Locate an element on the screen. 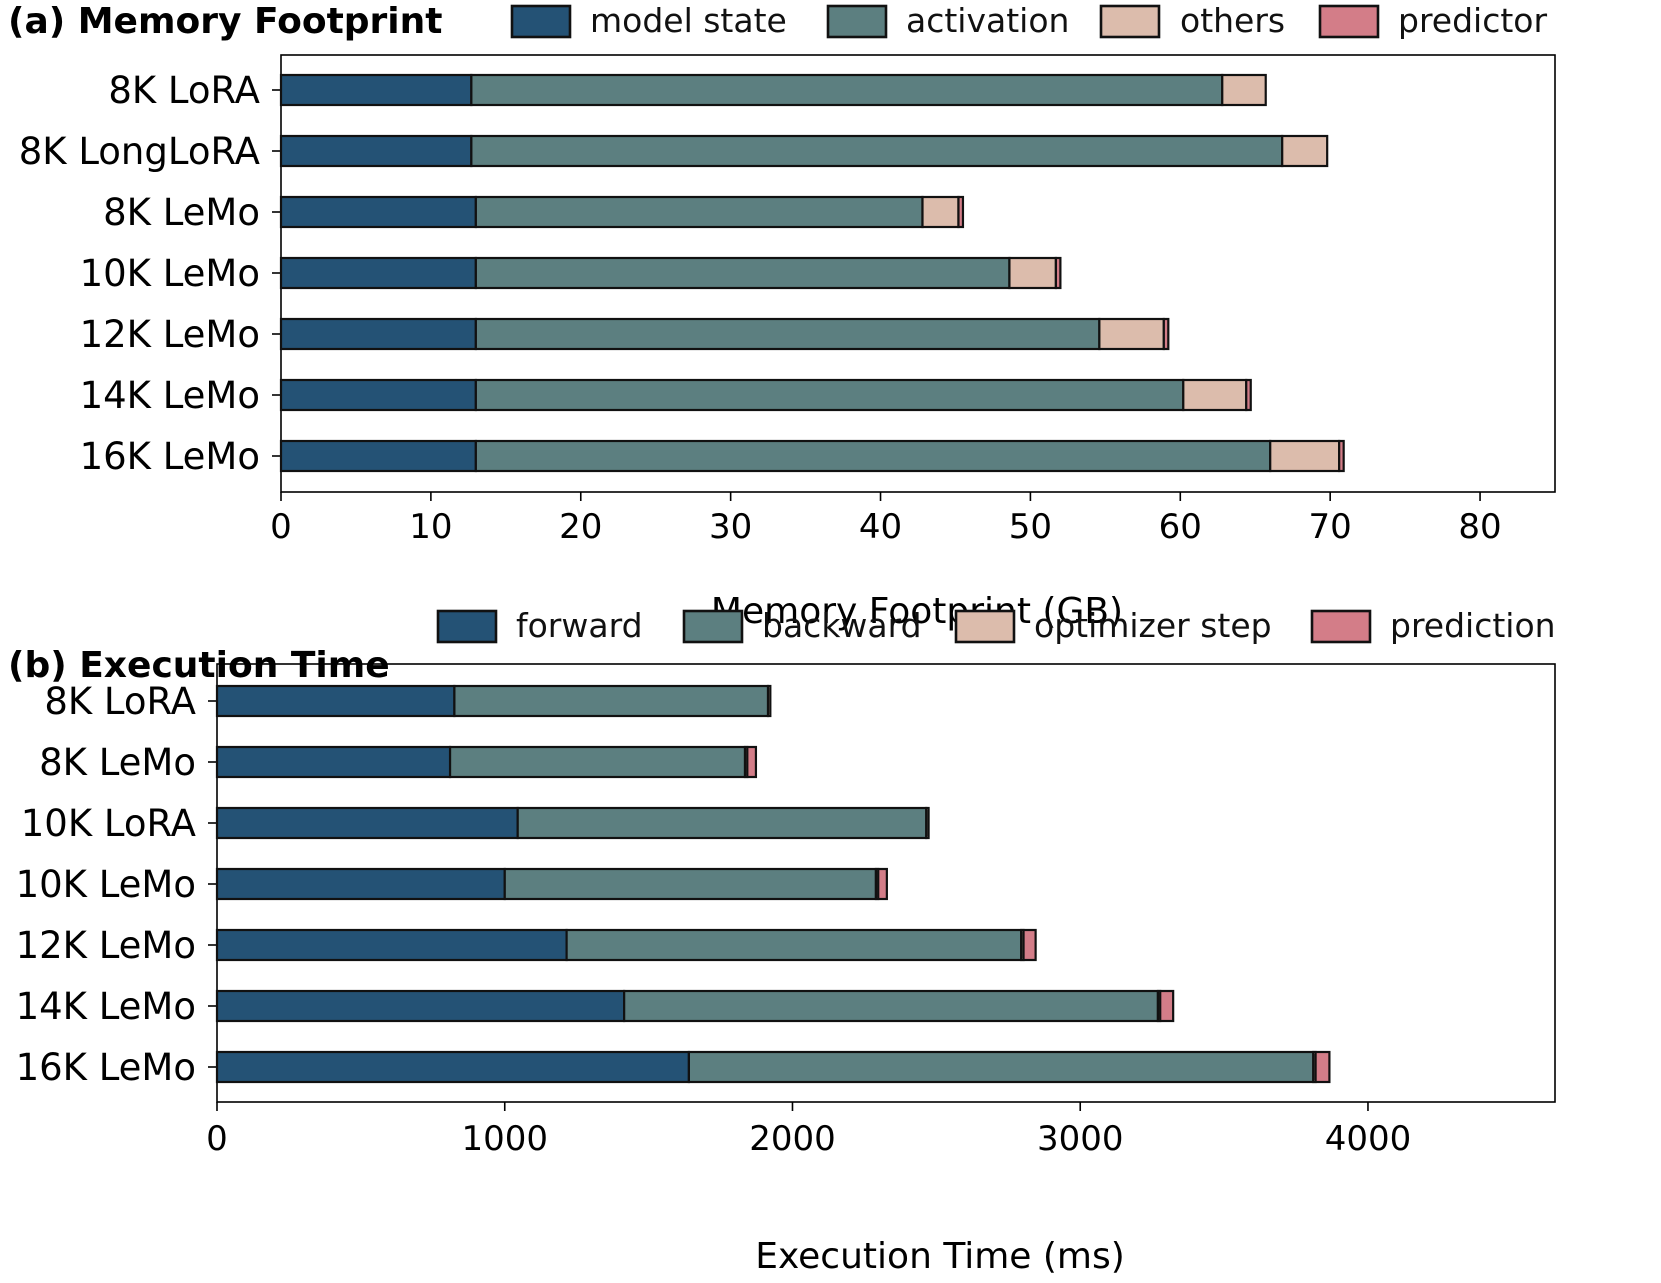  x-tick-label: 50 is located at coordinates (1030, 527).